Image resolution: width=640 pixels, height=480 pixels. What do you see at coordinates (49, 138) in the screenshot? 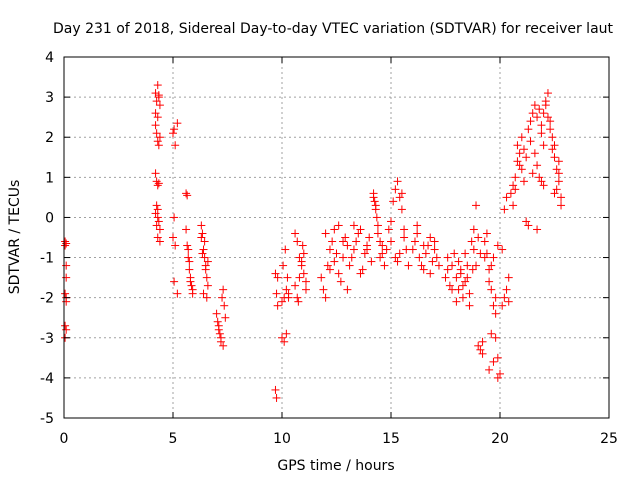
I see `y-tick-label: 2` at bounding box center [49, 138].